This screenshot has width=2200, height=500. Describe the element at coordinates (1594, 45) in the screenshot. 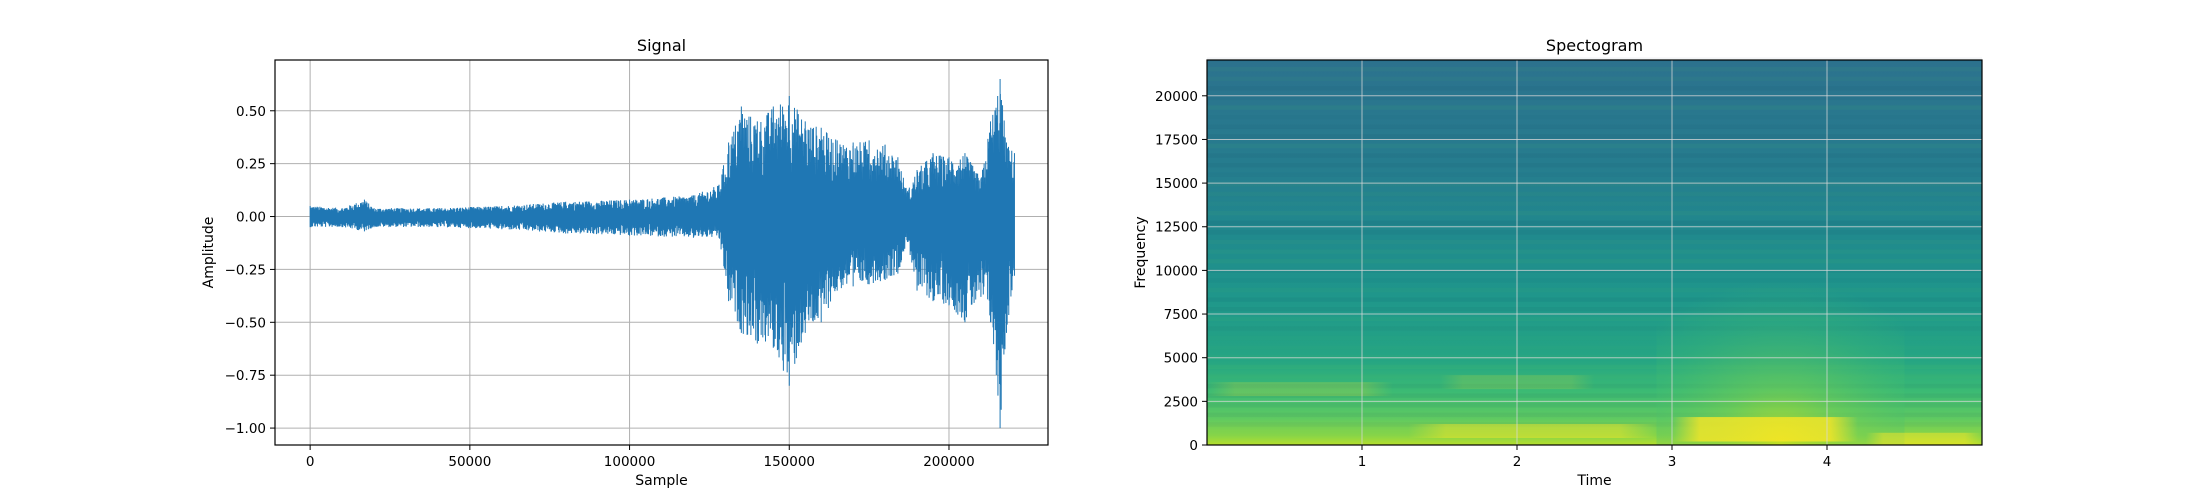

I see `spectrogram-title: Spectogram` at that location.